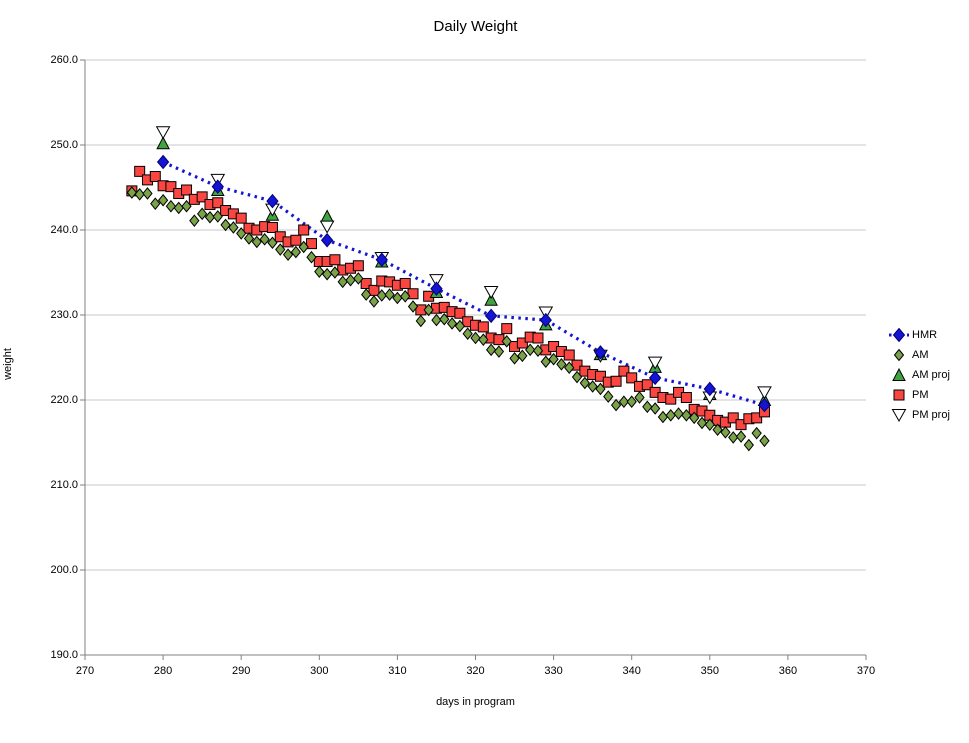 The image size is (969, 743). What do you see at coordinates (397, 671) in the screenshot?
I see `x-tick-label: 310` at bounding box center [397, 671].